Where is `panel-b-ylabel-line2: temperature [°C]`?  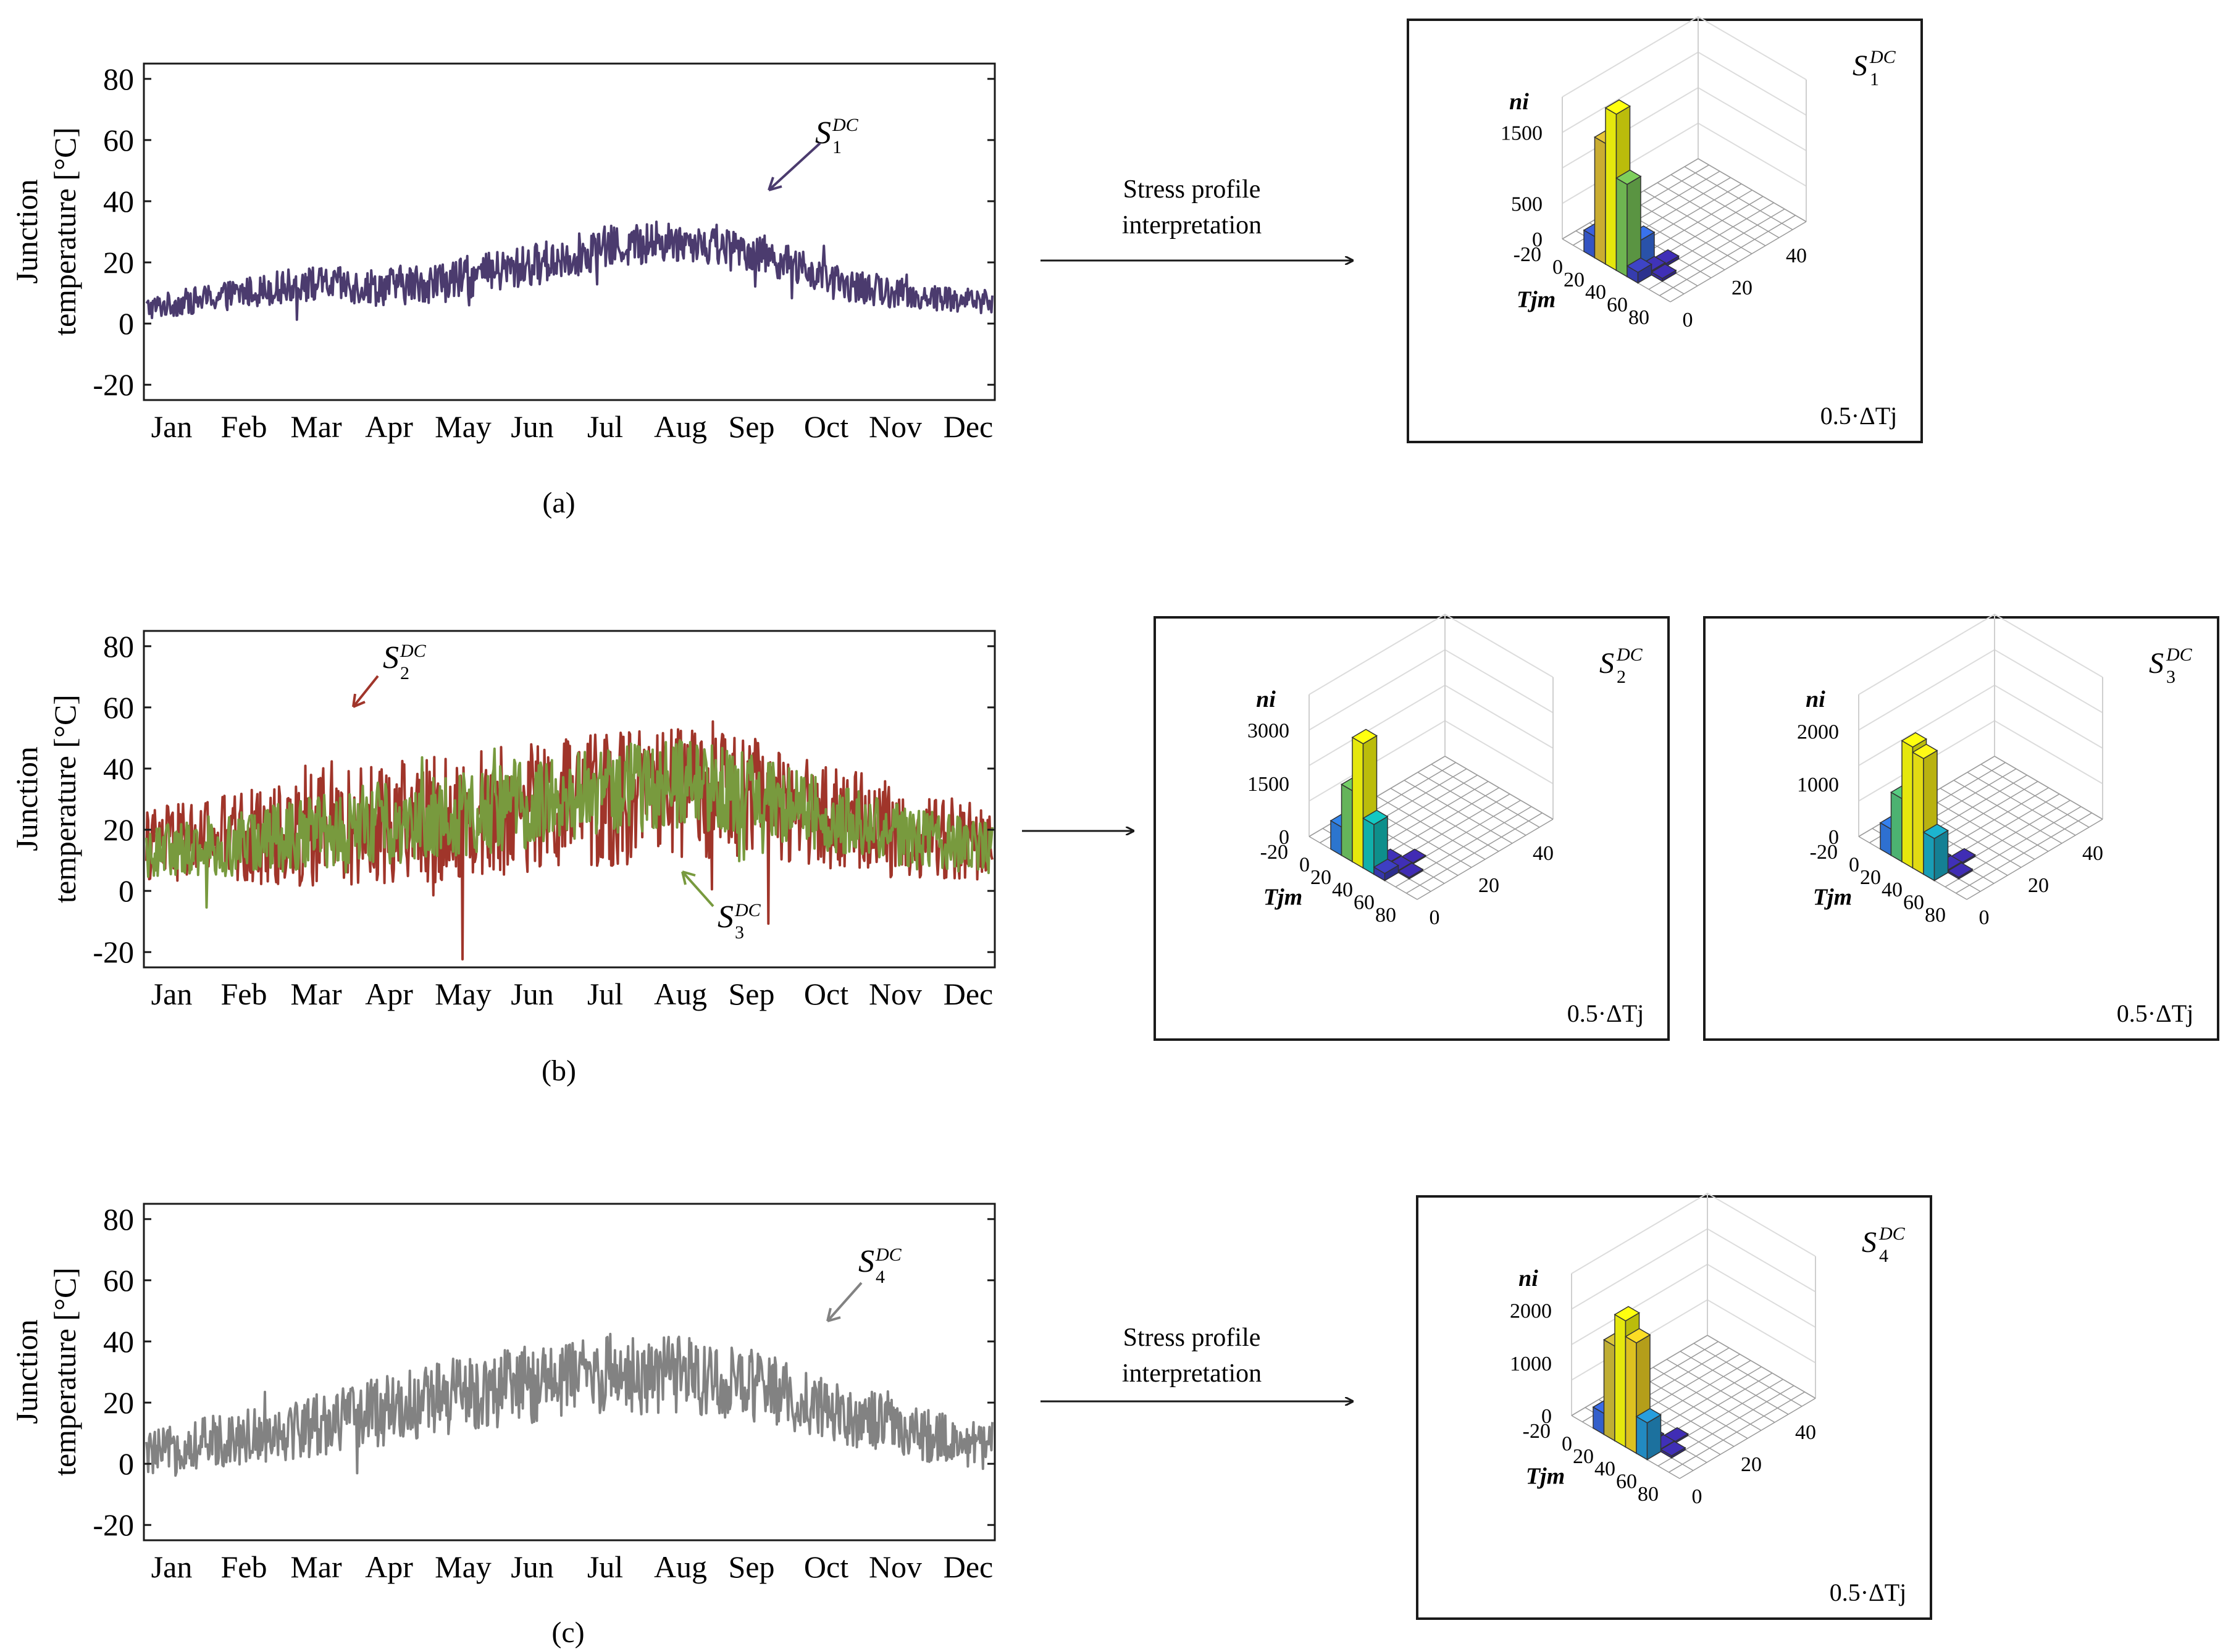
panel-b-ylabel-line2: temperature [°C] is located at coordinates (65, 799).